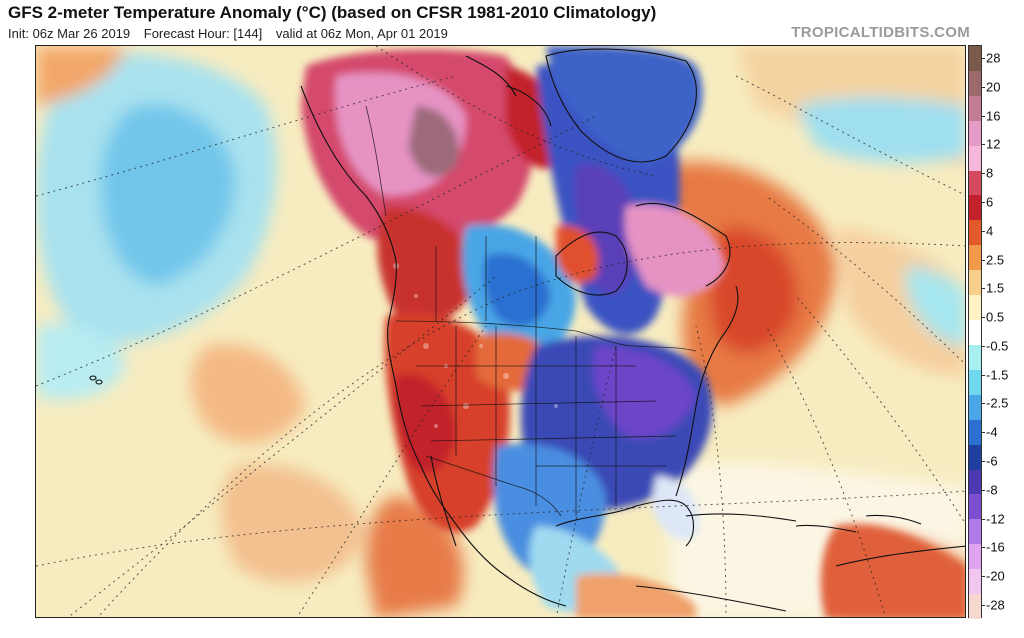 The image size is (1024, 638). I want to click on colorbar-label: -6, so click(992, 461).